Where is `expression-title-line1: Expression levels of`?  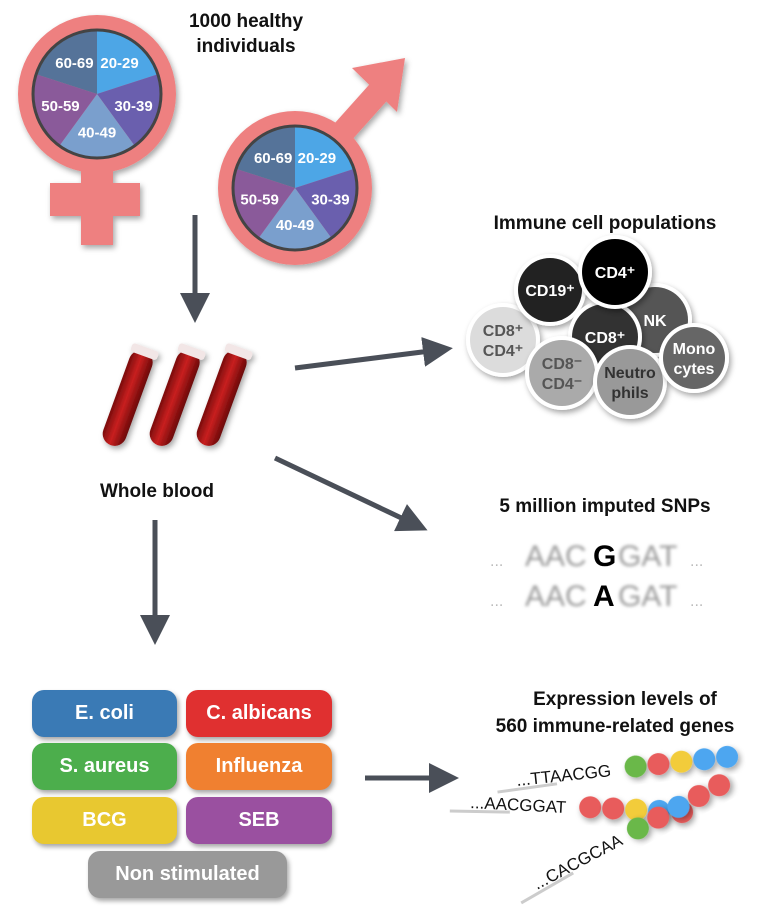
expression-title-line1: Expression levels of is located at coordinates (625, 699).